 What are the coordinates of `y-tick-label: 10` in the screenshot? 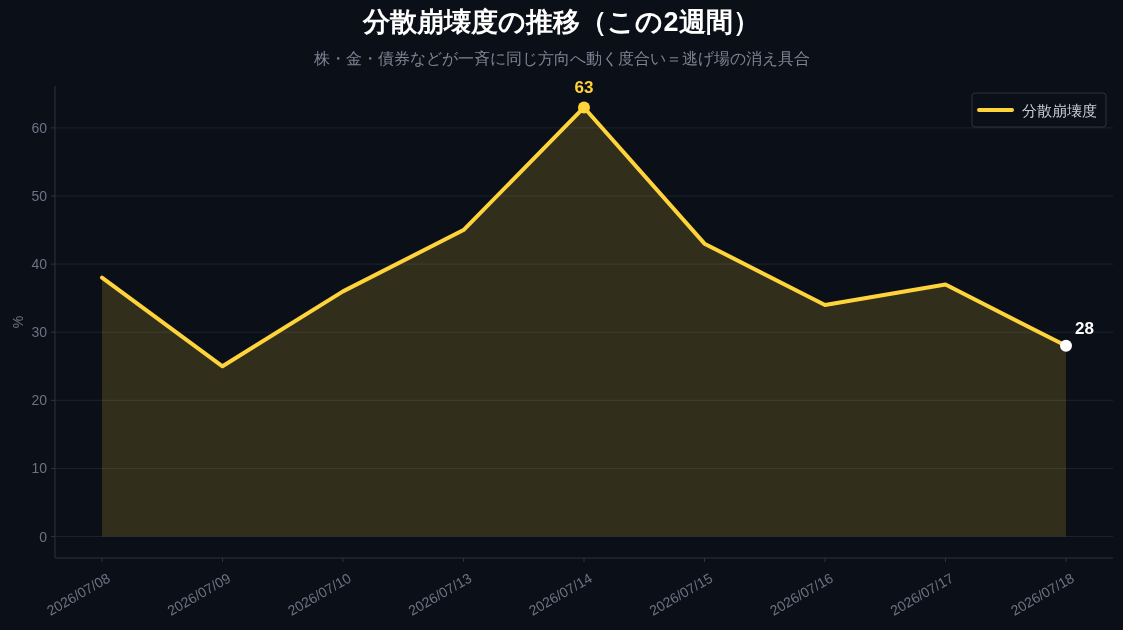 It's located at (39, 468).